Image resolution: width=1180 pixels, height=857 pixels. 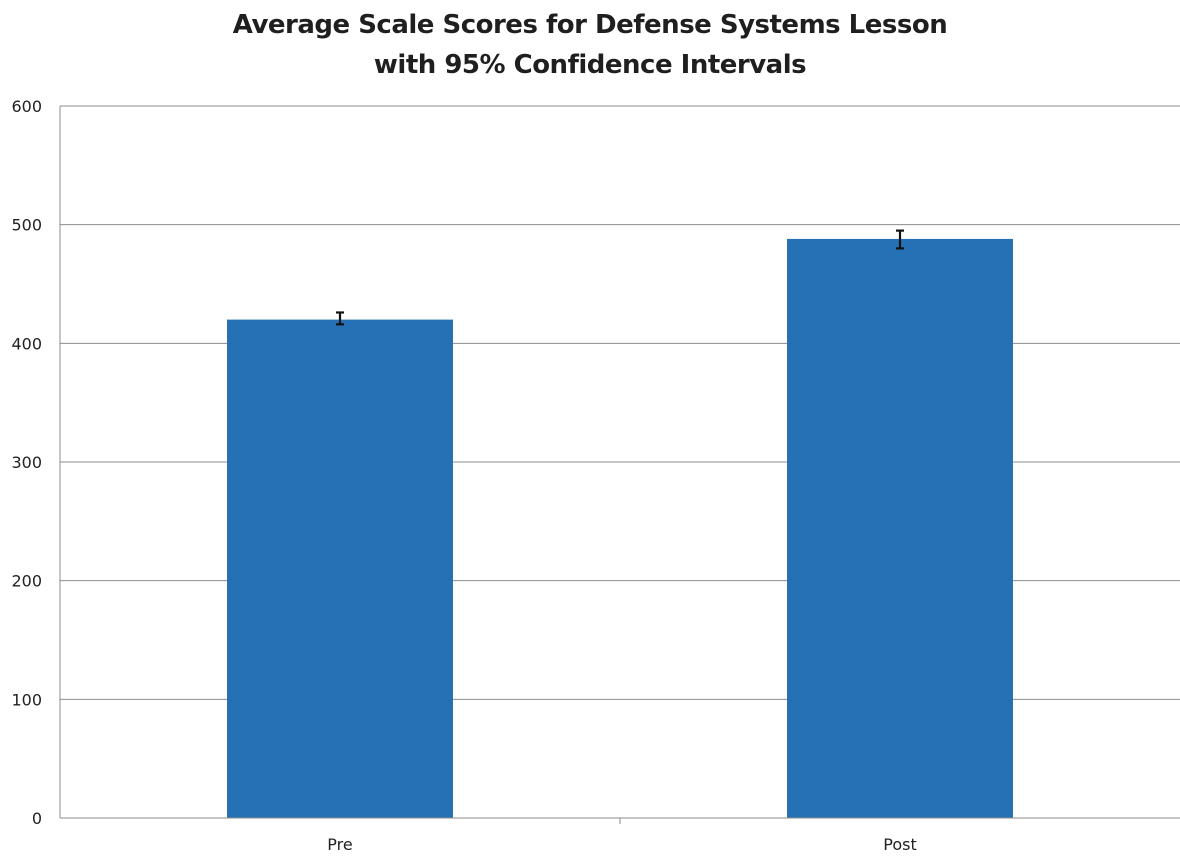 What do you see at coordinates (37, 818) in the screenshot?
I see `y-tick-label-0: 0` at bounding box center [37, 818].